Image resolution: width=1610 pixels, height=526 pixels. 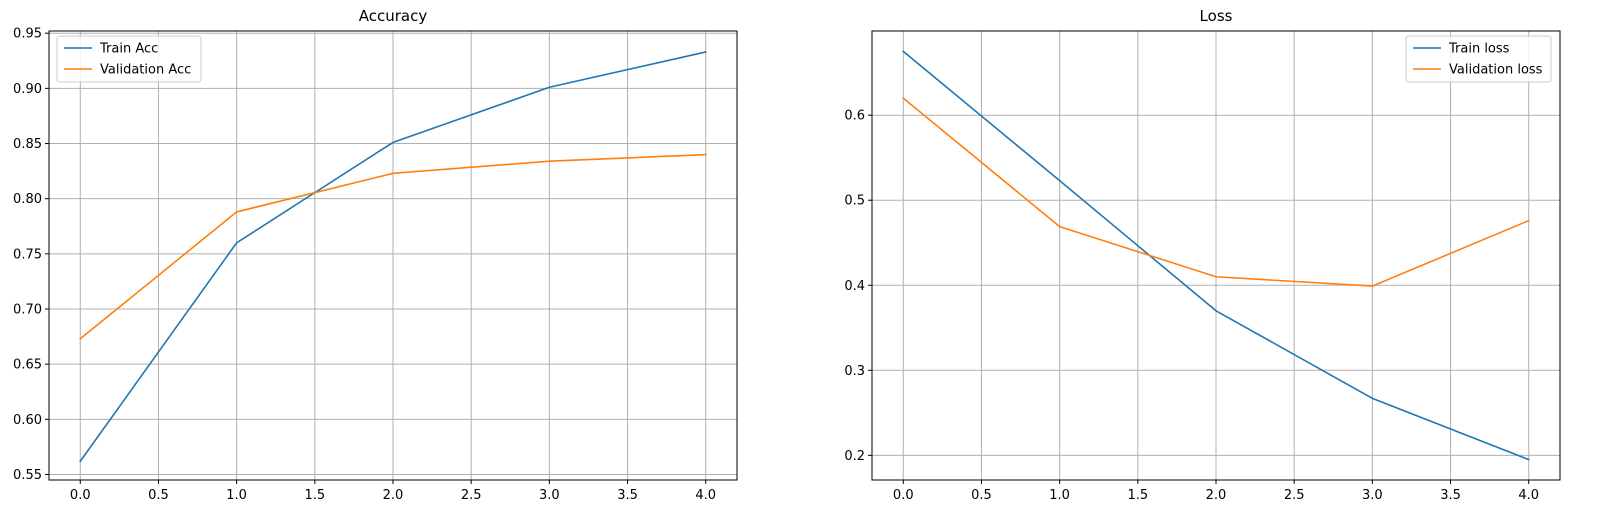 I want to click on accuracy-x-tick-label: 2.5, so click(x=471, y=495).